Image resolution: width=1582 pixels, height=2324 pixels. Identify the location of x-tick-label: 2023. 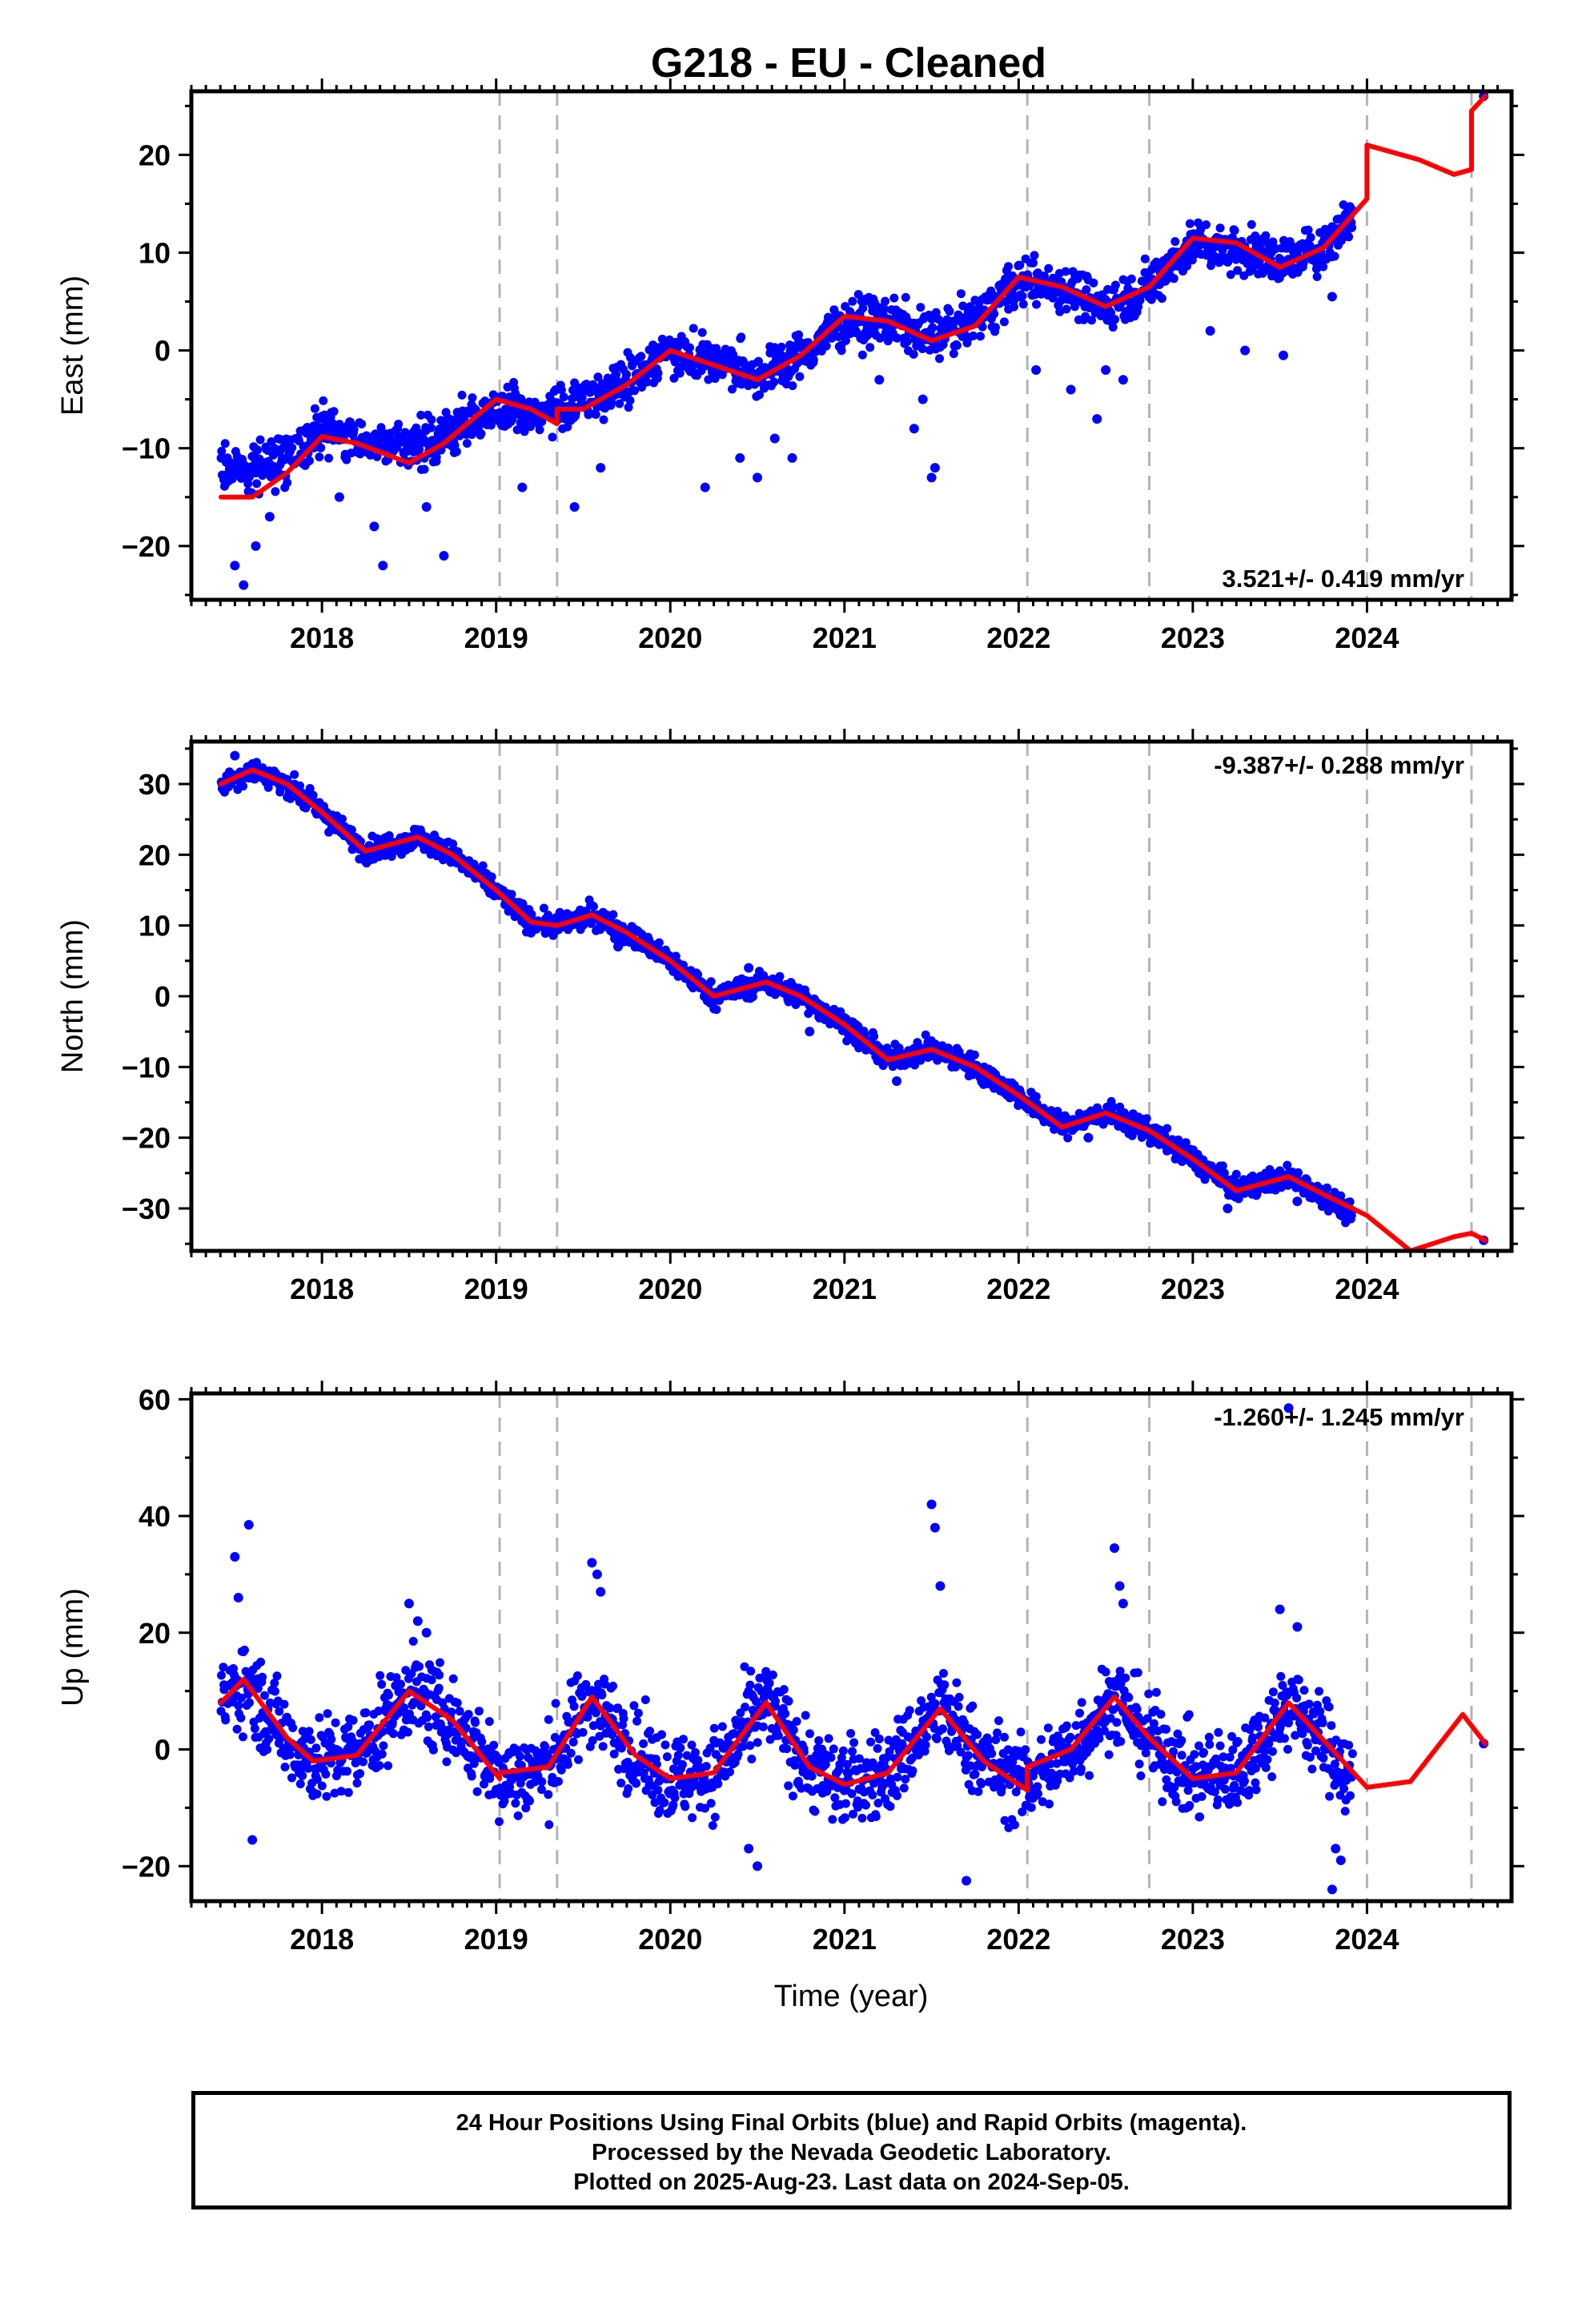
(1193, 1289).